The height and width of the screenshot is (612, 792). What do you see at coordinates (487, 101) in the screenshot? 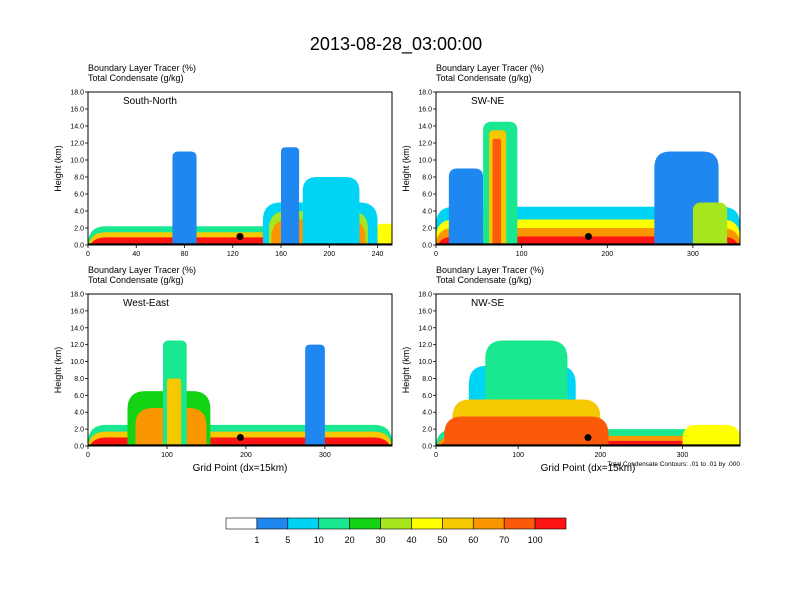
I see `panel-label: SW-NE` at bounding box center [487, 101].